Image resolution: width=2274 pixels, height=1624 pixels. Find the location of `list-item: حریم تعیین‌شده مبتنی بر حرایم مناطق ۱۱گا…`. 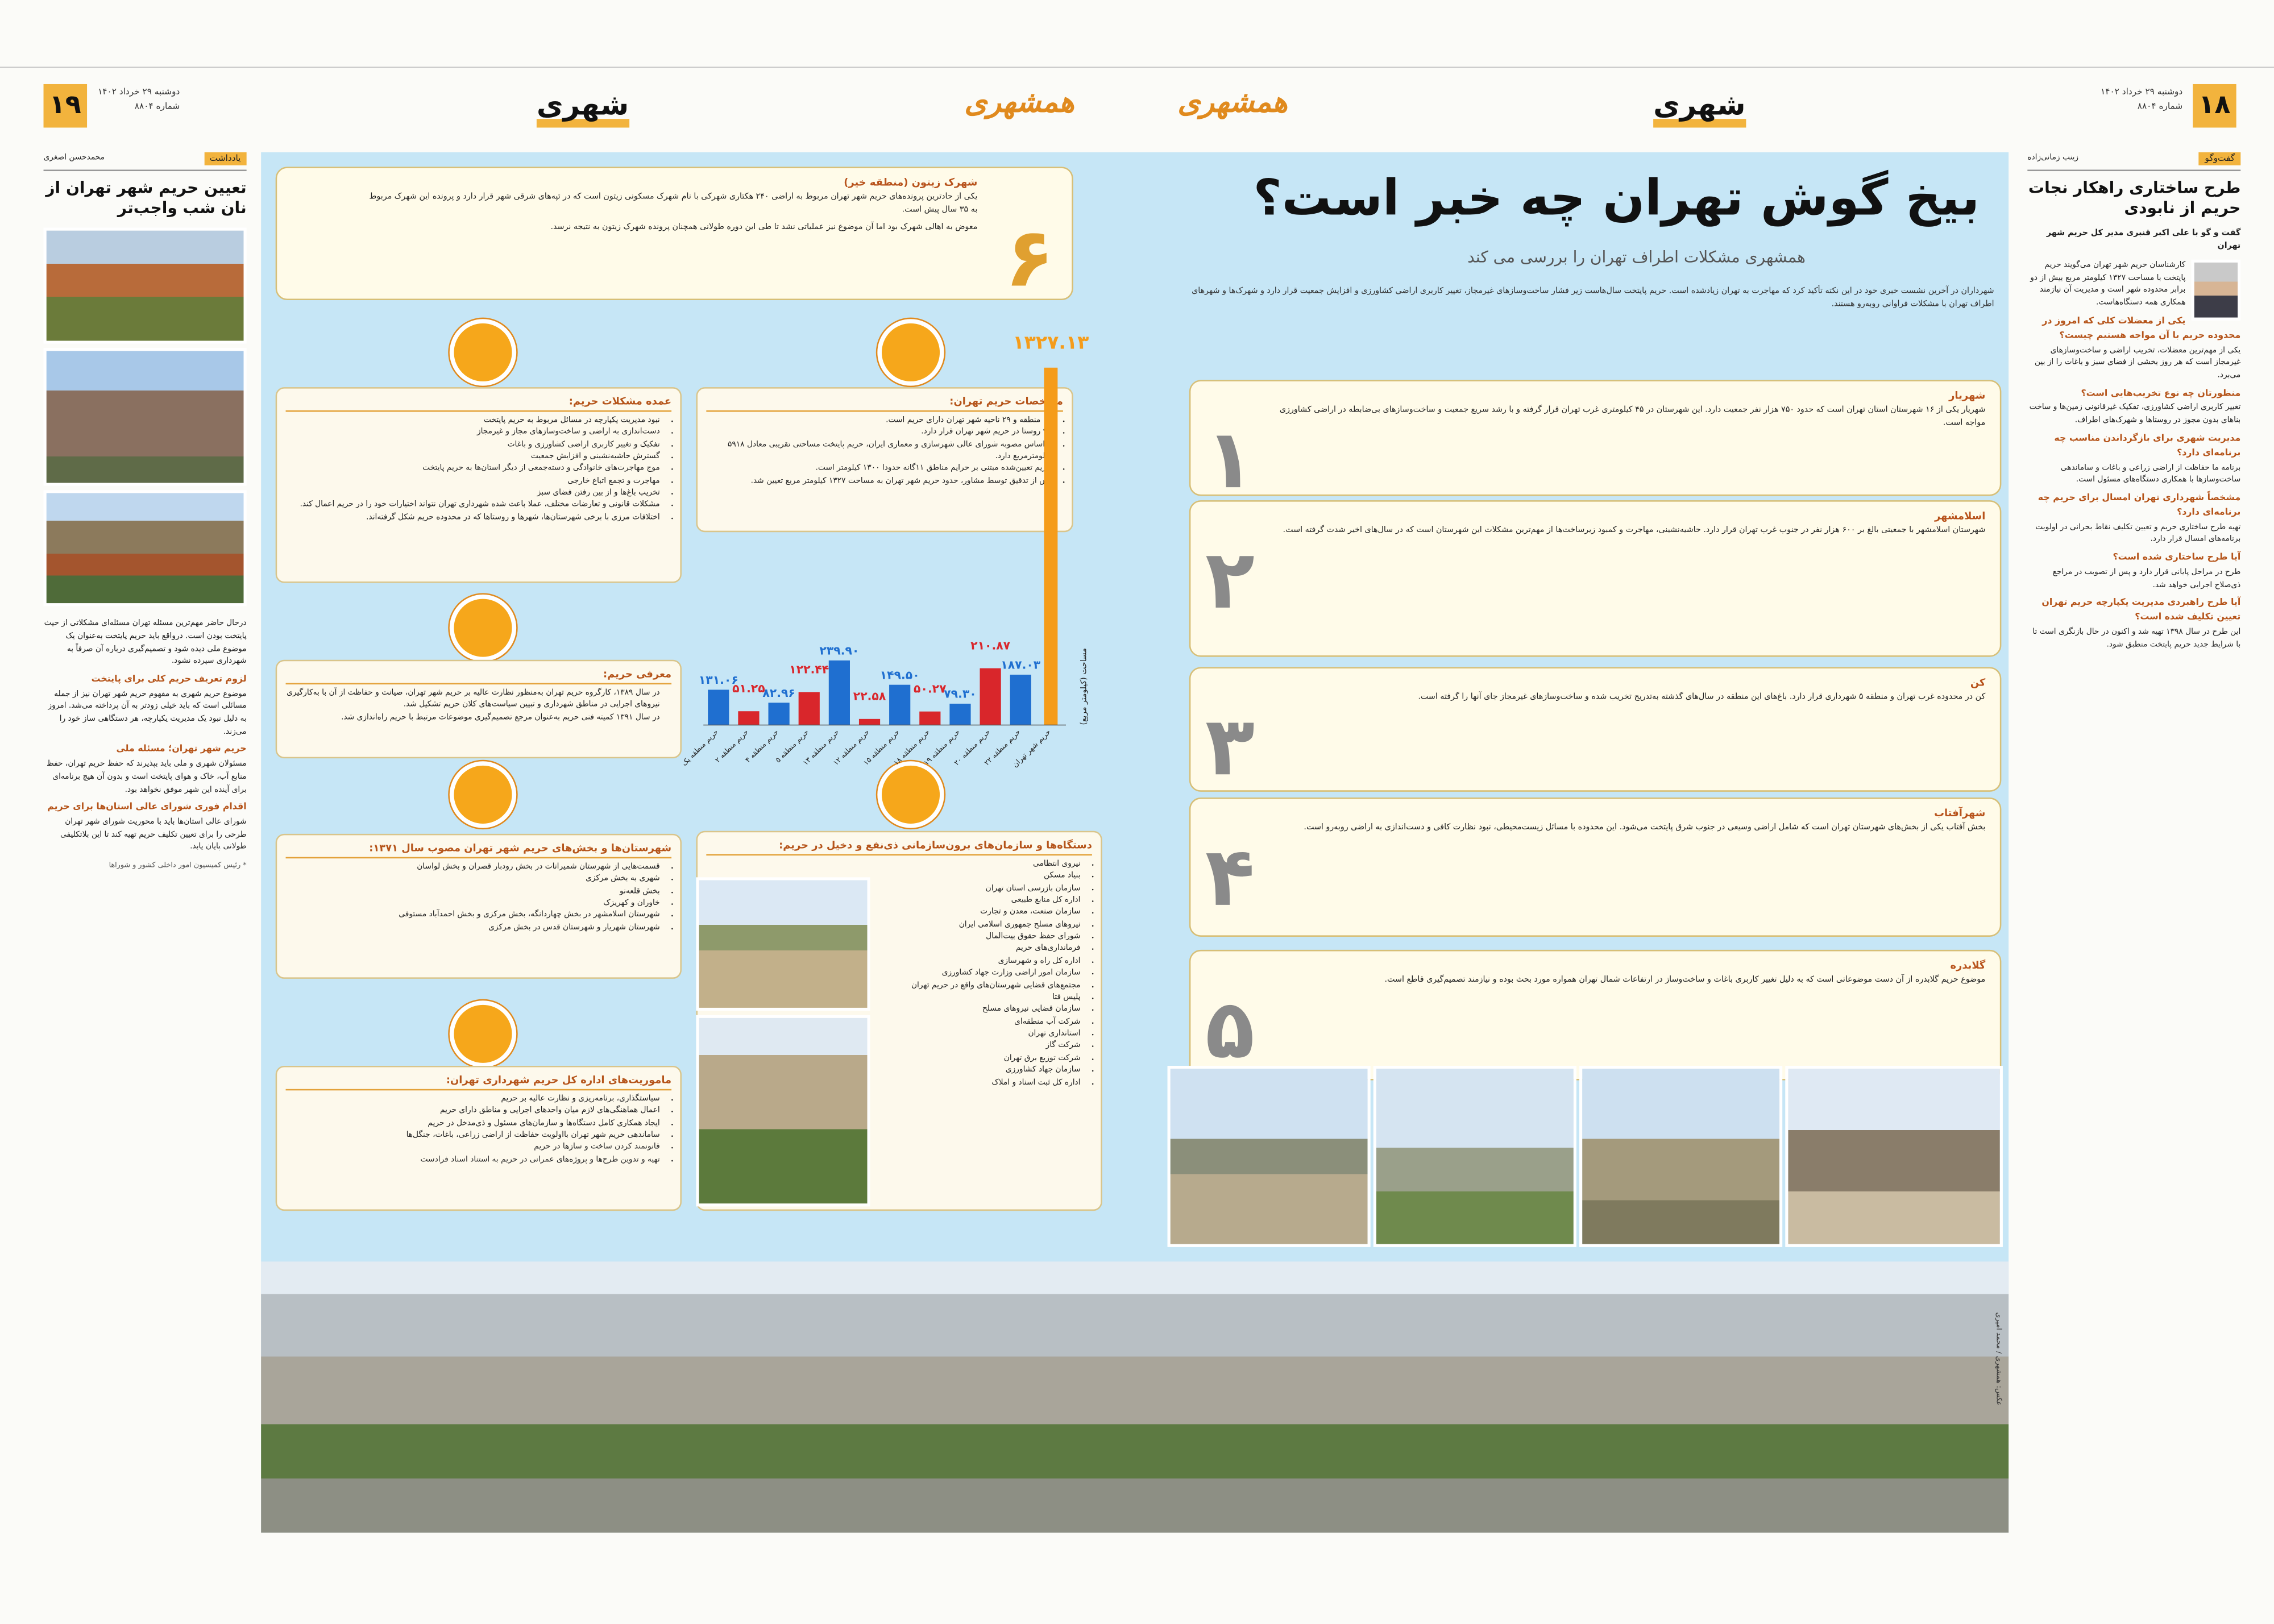

list-item: حریم تعیین‌شده مبتنی بر حرایم مناطق ۱۱گا… is located at coordinates (878, 469).